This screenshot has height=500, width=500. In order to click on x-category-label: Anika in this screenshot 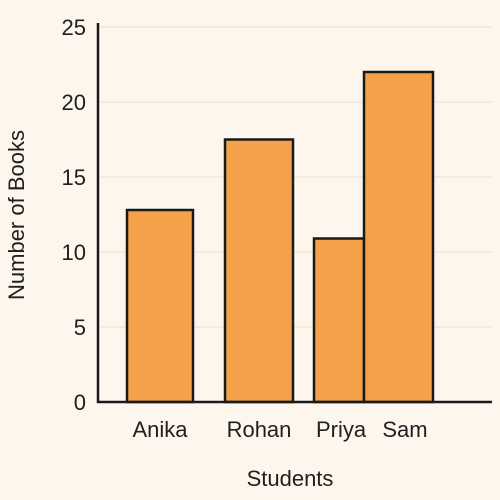, I will do `click(160, 429)`.